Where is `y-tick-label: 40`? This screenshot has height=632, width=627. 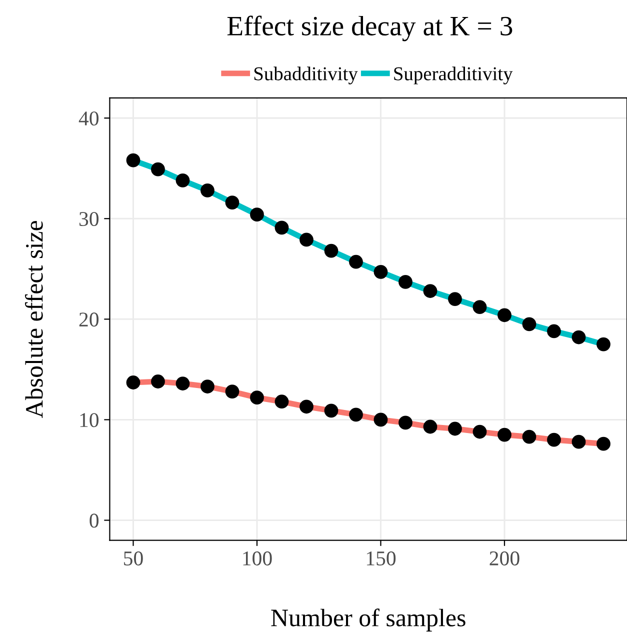 y-tick-label: 40 is located at coordinates (88, 118).